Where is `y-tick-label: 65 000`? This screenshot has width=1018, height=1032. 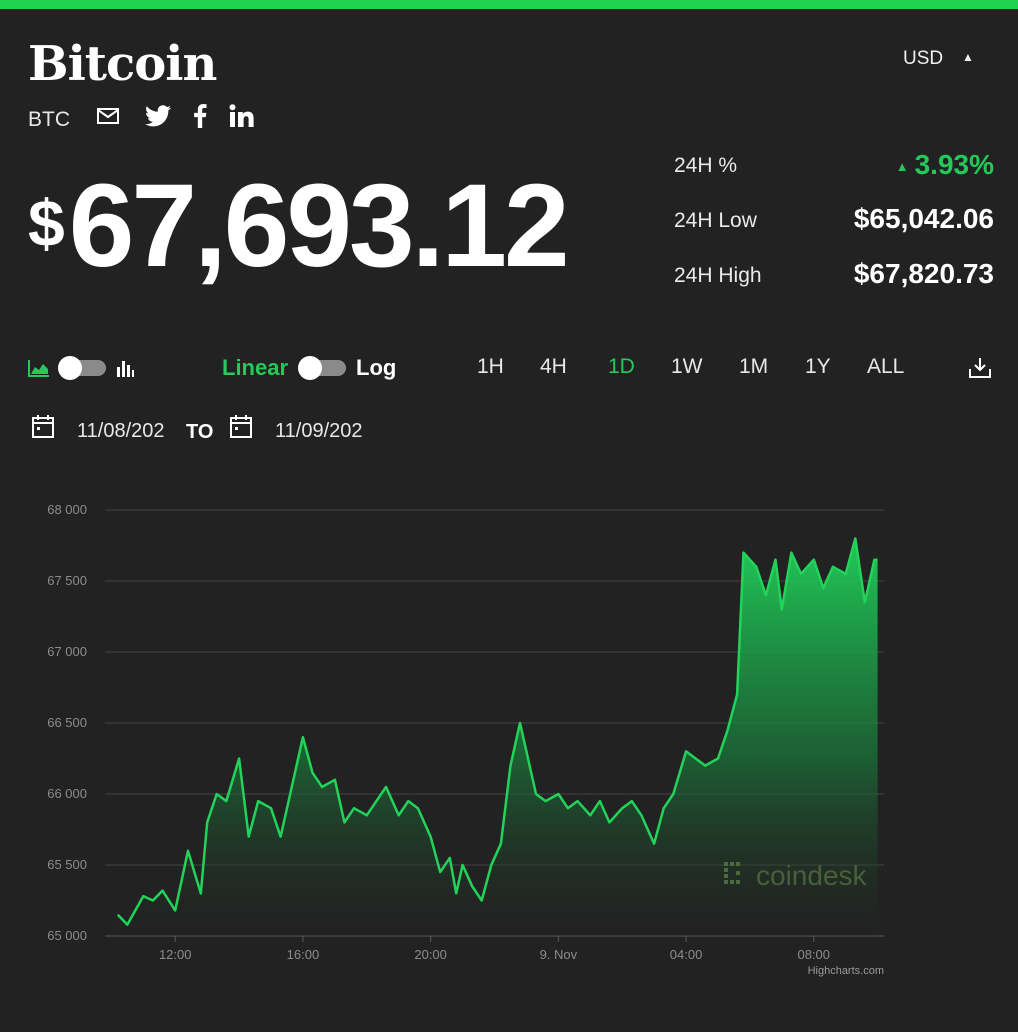 y-tick-label: 65 000 is located at coordinates (67, 935).